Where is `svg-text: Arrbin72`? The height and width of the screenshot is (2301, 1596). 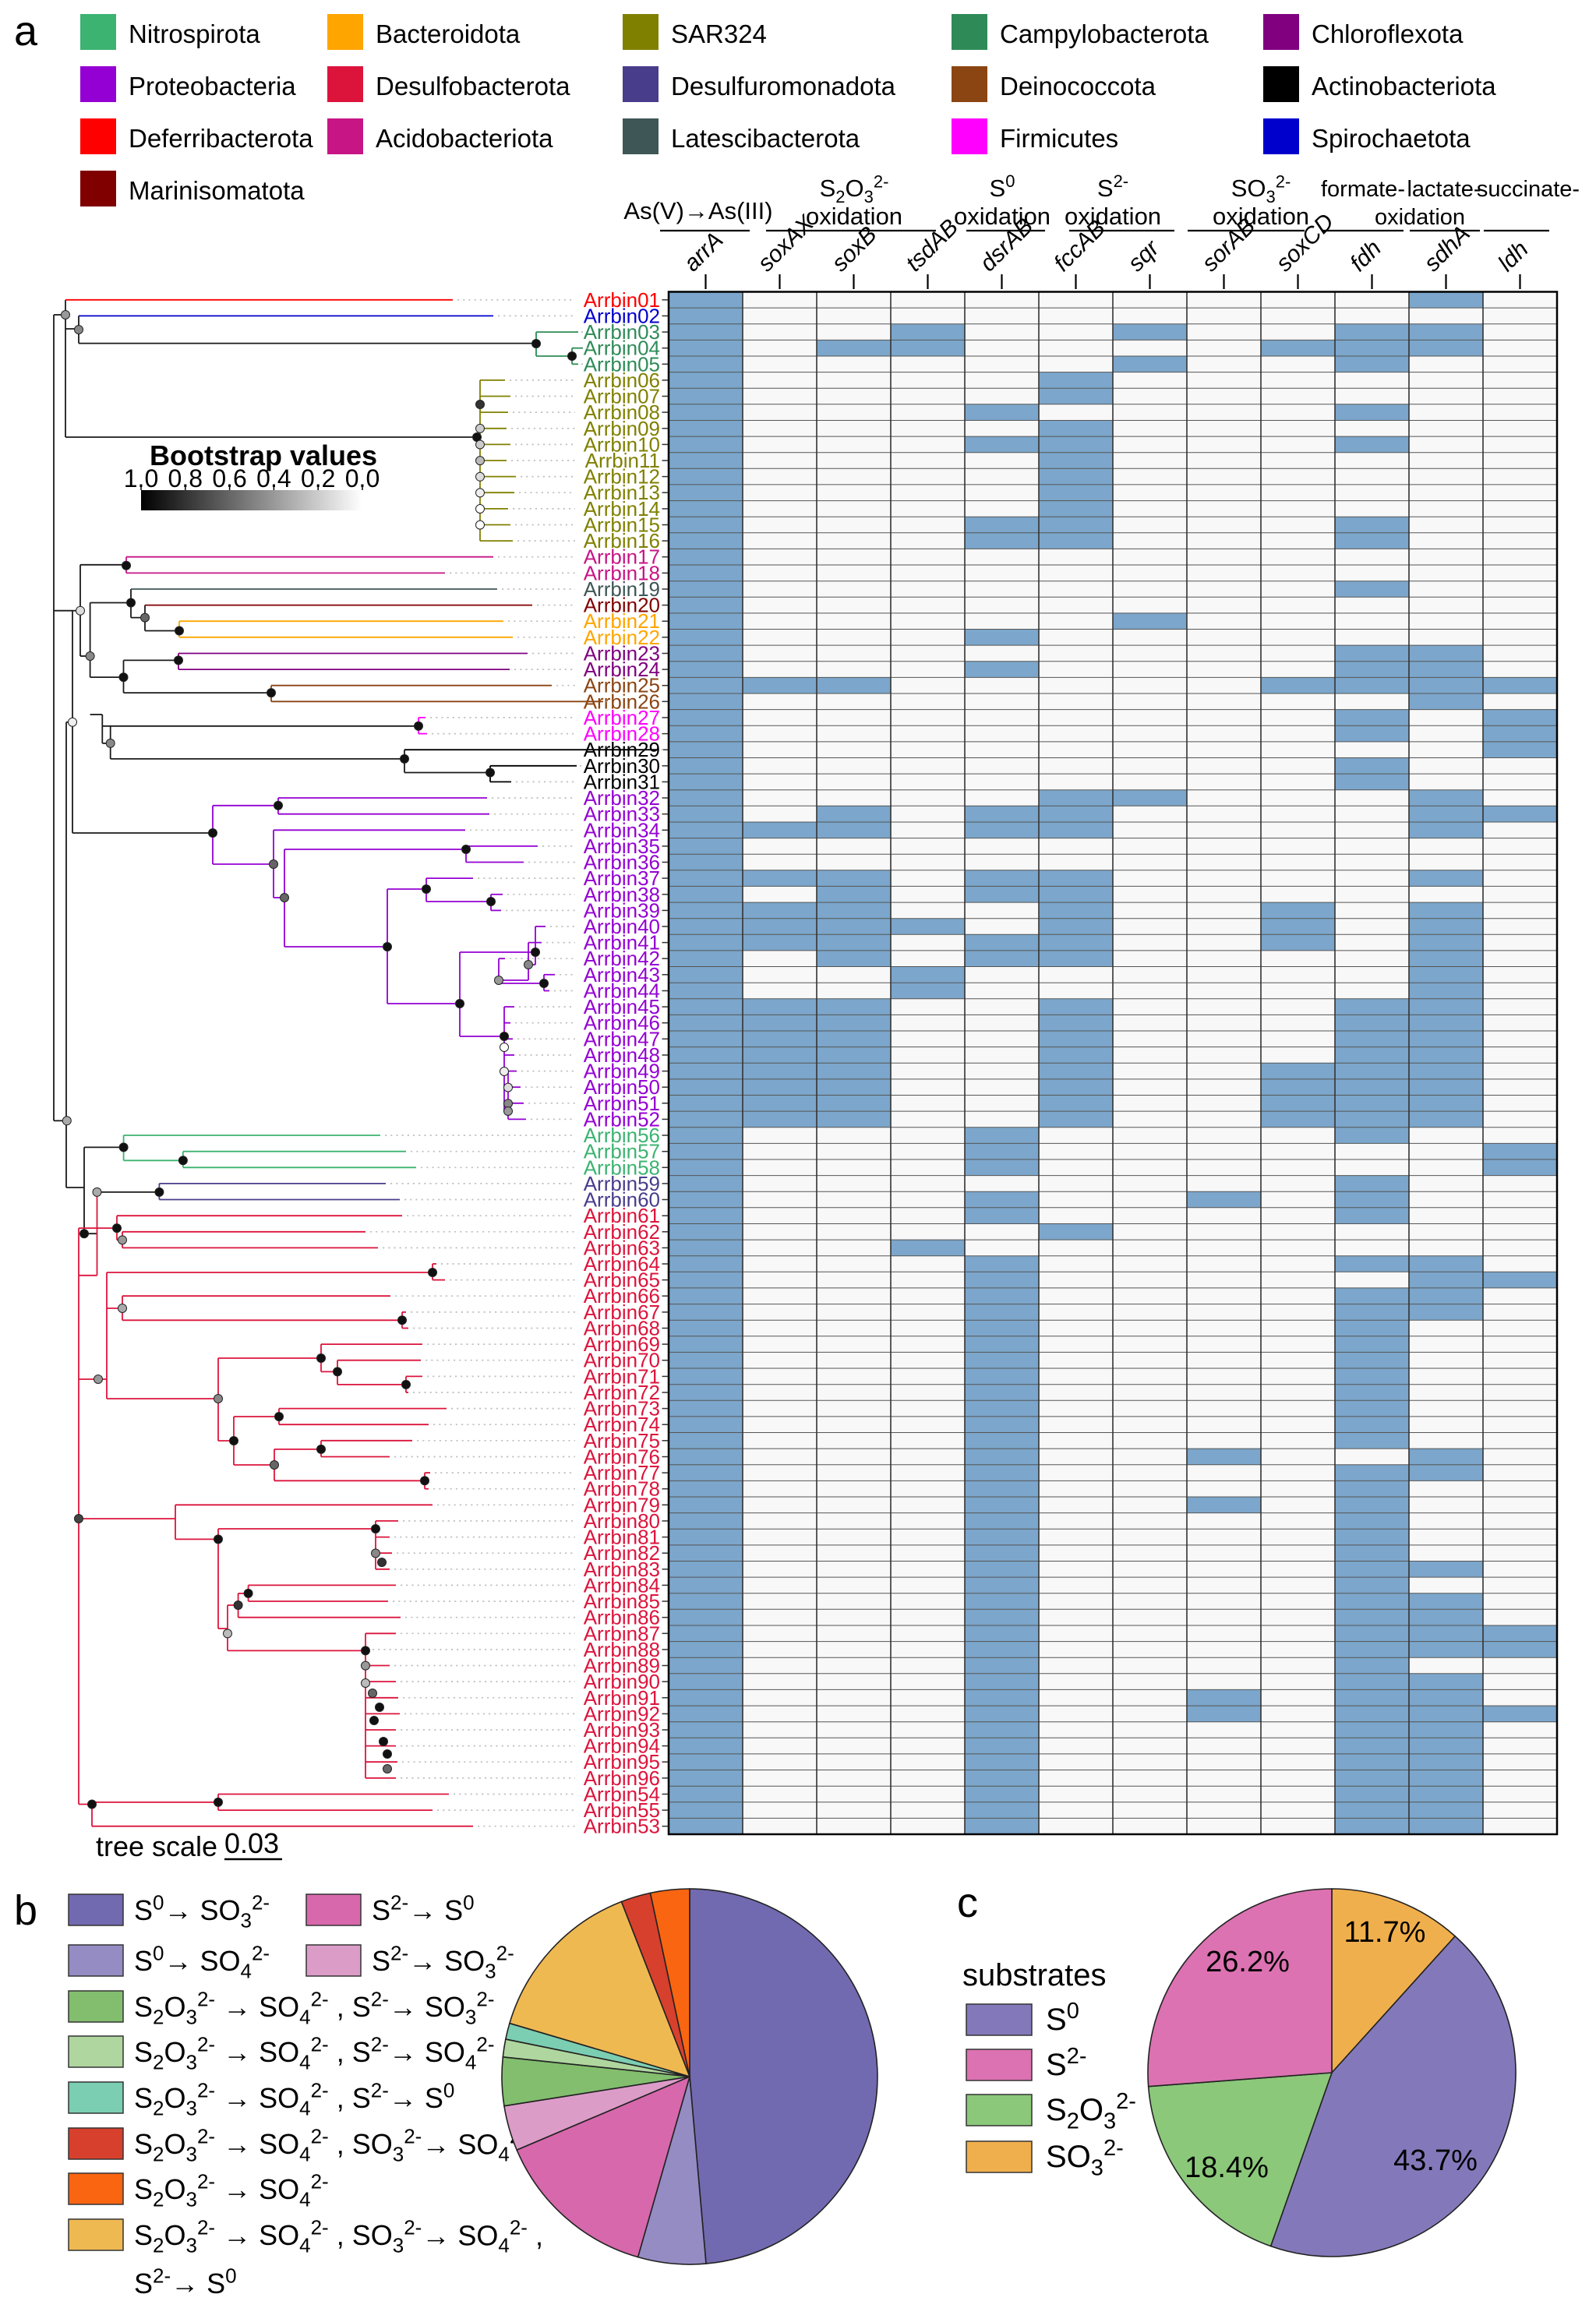 svg-text: Arrbin72 is located at coordinates (622, 1392).